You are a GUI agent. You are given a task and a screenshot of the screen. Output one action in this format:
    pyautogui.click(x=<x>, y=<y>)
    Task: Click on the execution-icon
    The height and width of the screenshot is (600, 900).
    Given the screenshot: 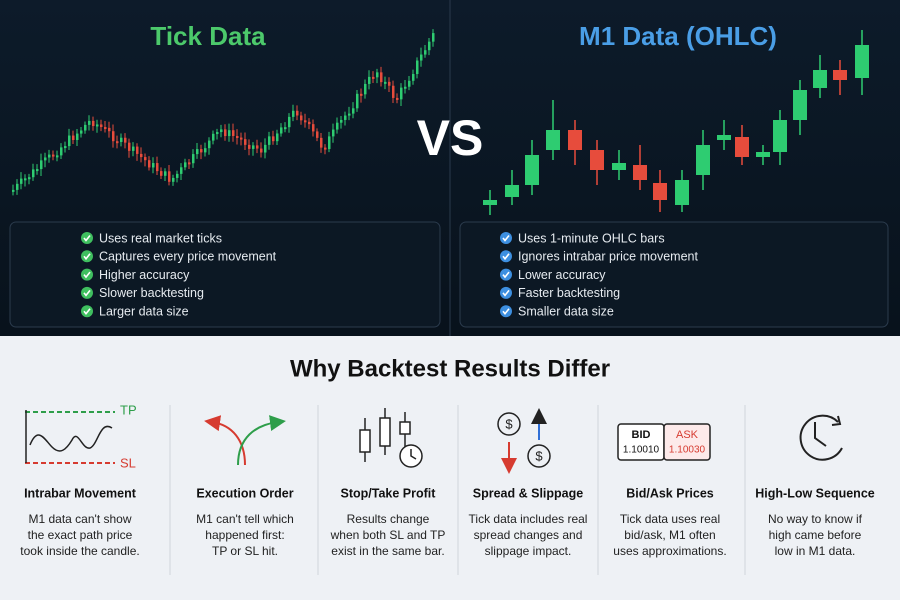 What is the action you would take?
    pyautogui.click(x=245, y=440)
    